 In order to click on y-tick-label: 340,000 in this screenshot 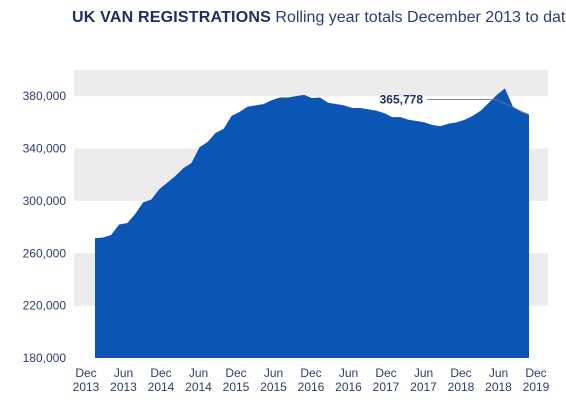, I will do `click(45, 149)`.